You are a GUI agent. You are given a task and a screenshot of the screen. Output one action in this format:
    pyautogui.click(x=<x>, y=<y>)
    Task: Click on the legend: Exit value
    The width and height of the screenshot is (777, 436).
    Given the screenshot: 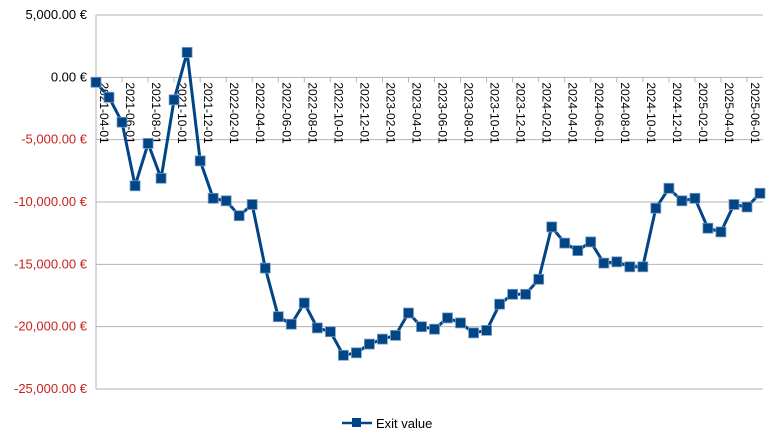 What is the action you would take?
    pyautogui.click(x=387, y=423)
    